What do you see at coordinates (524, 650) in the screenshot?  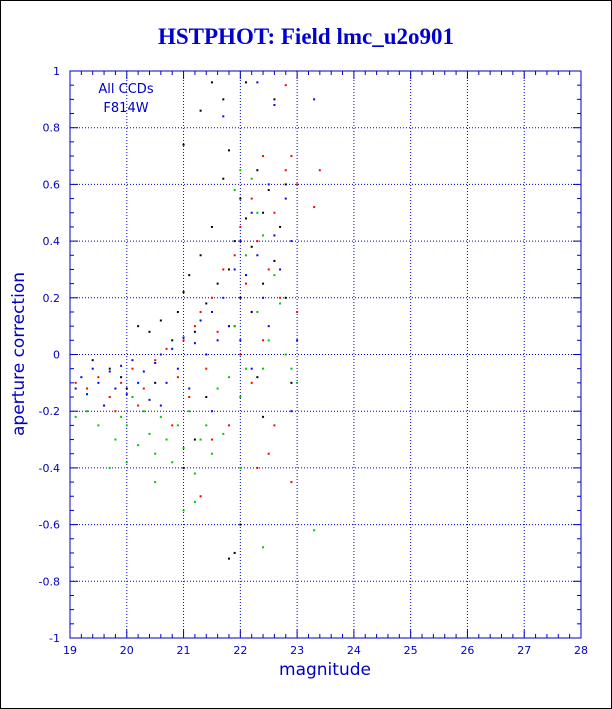 I see `x-tick-label: 27` at bounding box center [524, 650].